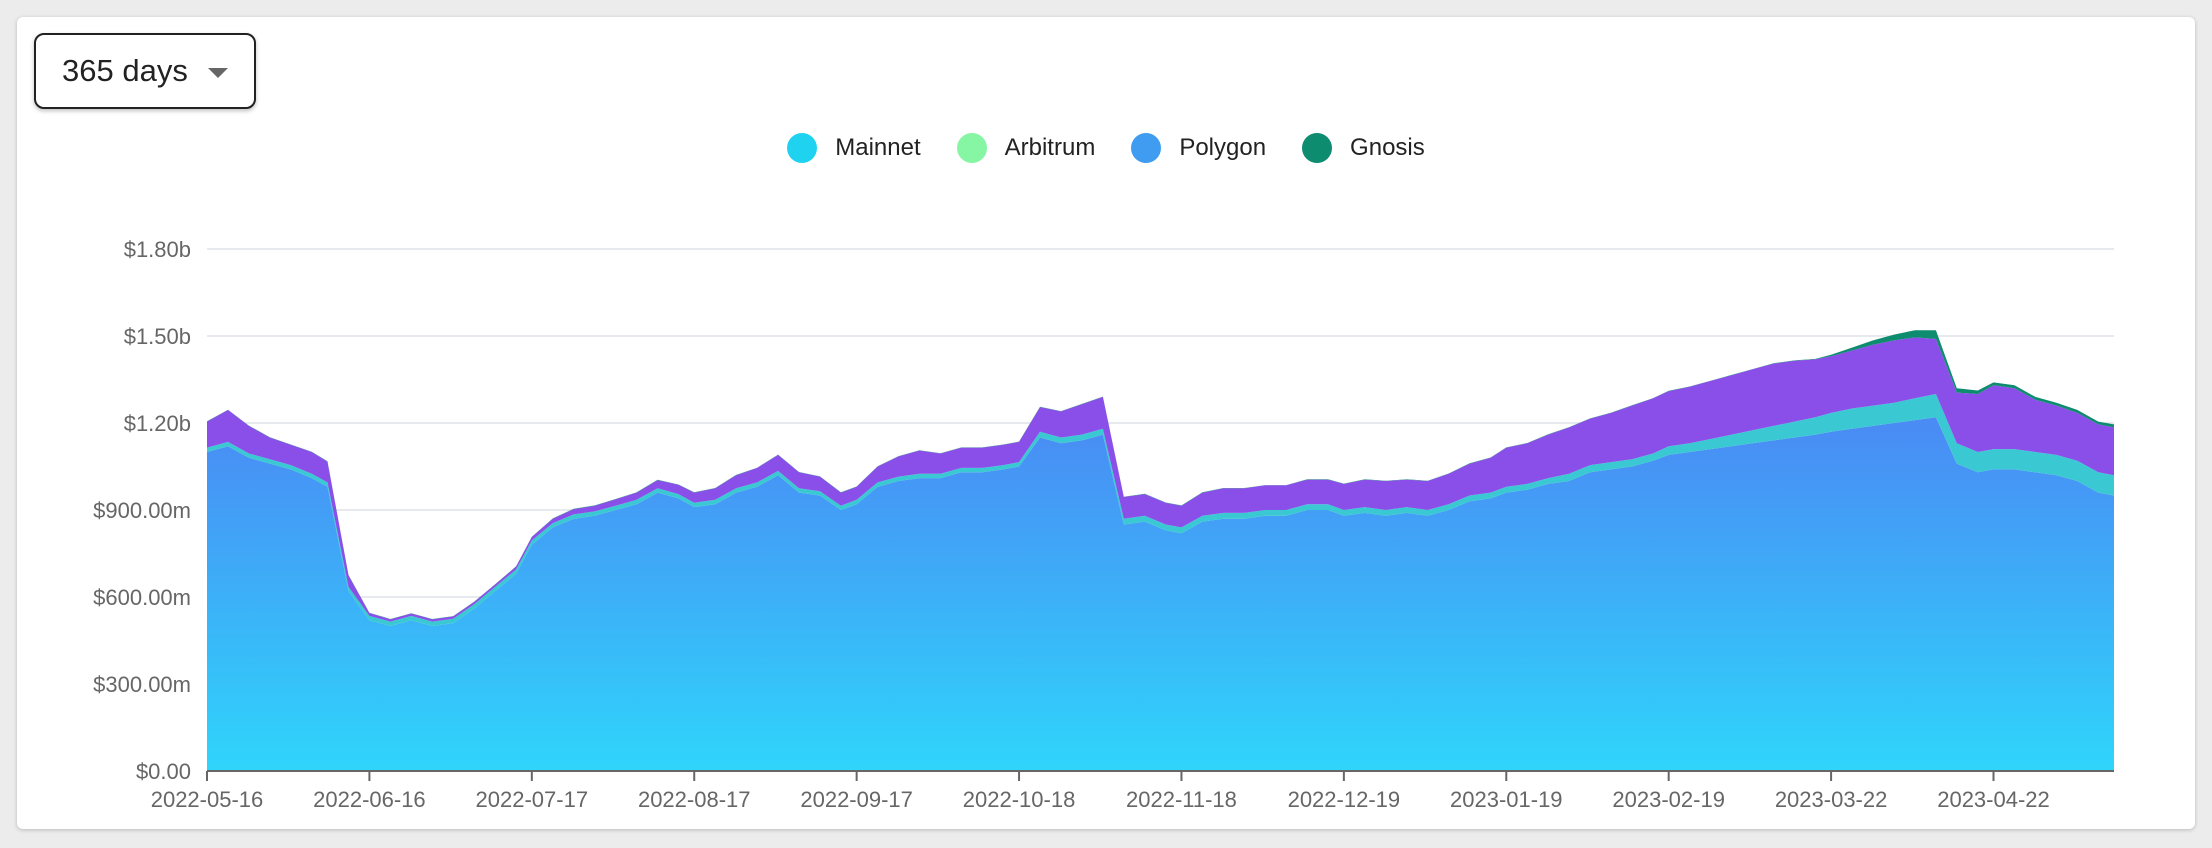 The image size is (2212, 848). I want to click on x-tick-label: 2022-06-16, so click(369, 799).